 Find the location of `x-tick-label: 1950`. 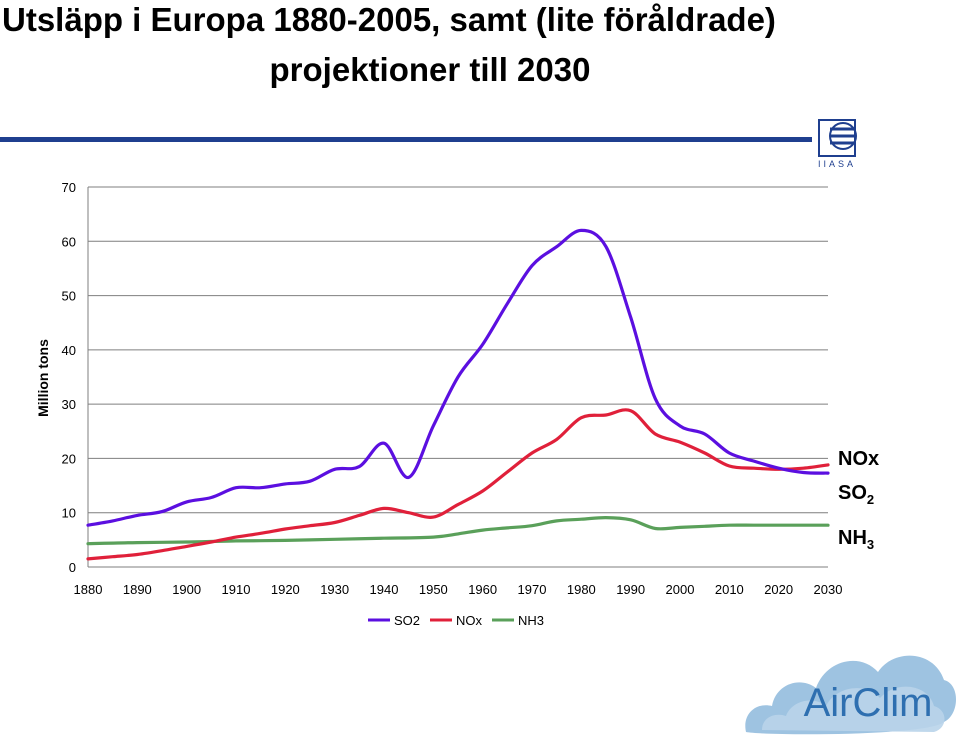

x-tick-label: 1950 is located at coordinates (433, 589).